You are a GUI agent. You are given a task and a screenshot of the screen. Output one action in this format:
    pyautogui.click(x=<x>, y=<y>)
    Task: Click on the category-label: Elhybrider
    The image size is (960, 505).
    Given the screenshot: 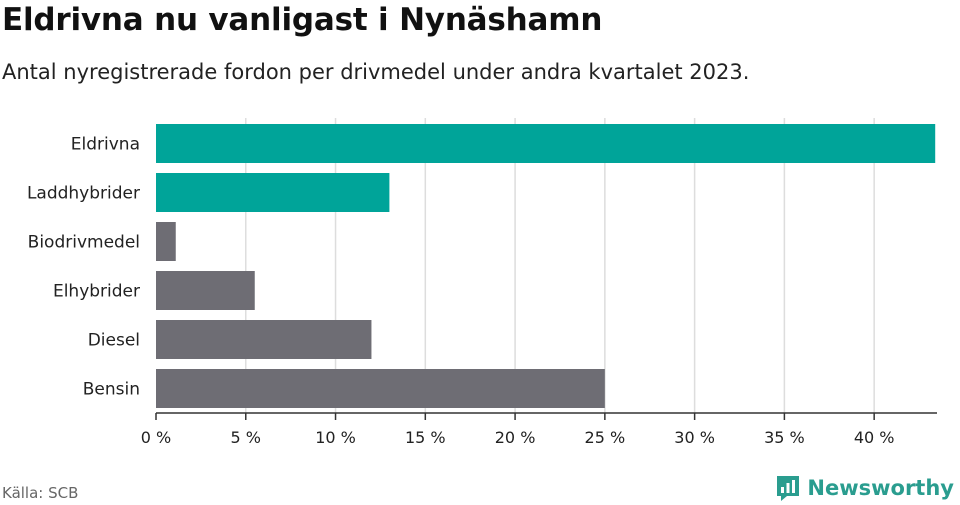 What is the action you would take?
    pyautogui.click(x=96, y=292)
    